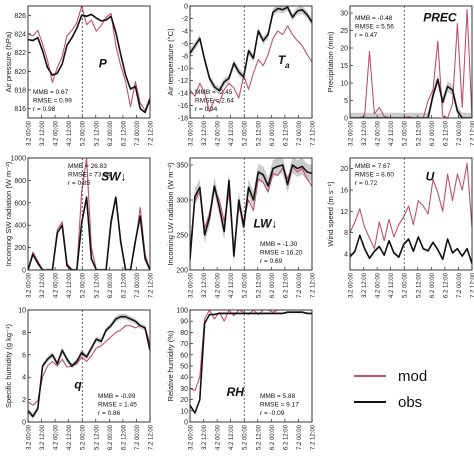 This screenshot has height=459, width=474. Describe the element at coordinates (410, 402) in the screenshot. I see `legend-obs-label: obs` at that location.